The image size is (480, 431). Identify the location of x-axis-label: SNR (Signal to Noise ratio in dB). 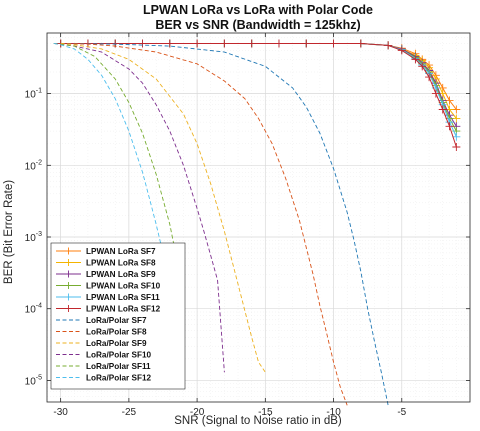
(258, 421).